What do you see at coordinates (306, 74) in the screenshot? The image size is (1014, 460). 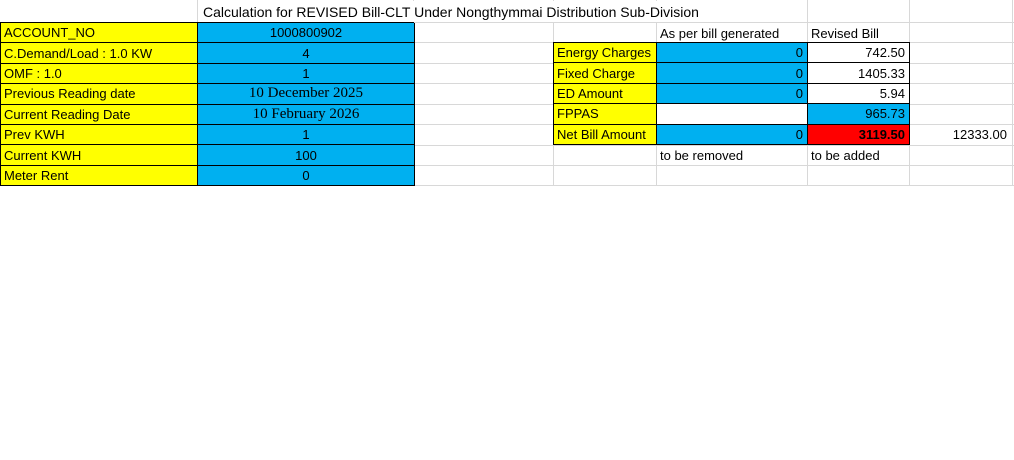 I see `cell-omf-value: 1` at bounding box center [306, 74].